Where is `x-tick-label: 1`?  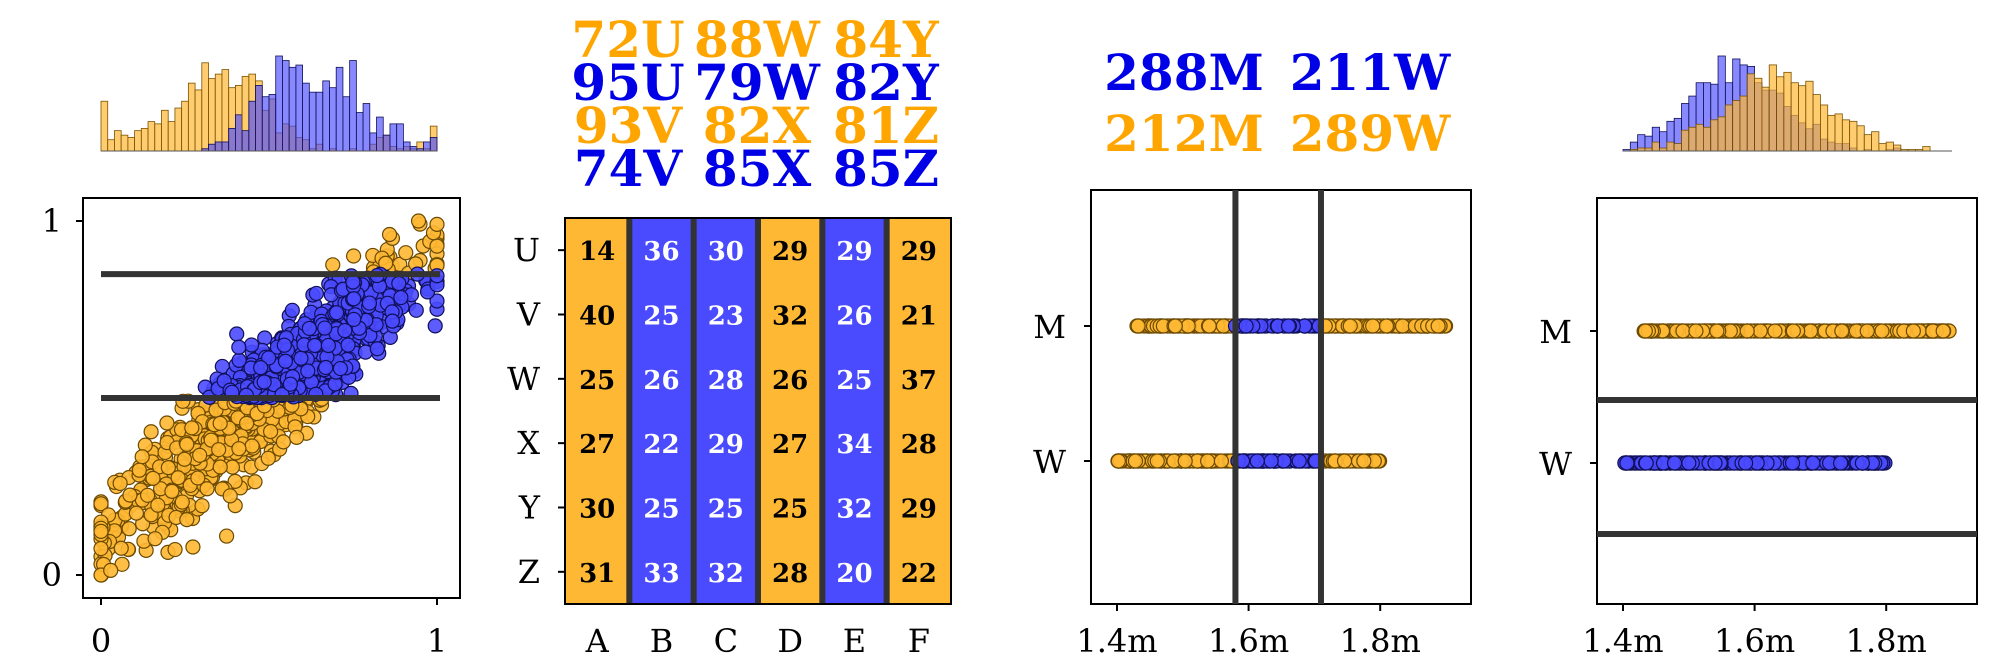
x-tick-label: 1 is located at coordinates (437, 641).